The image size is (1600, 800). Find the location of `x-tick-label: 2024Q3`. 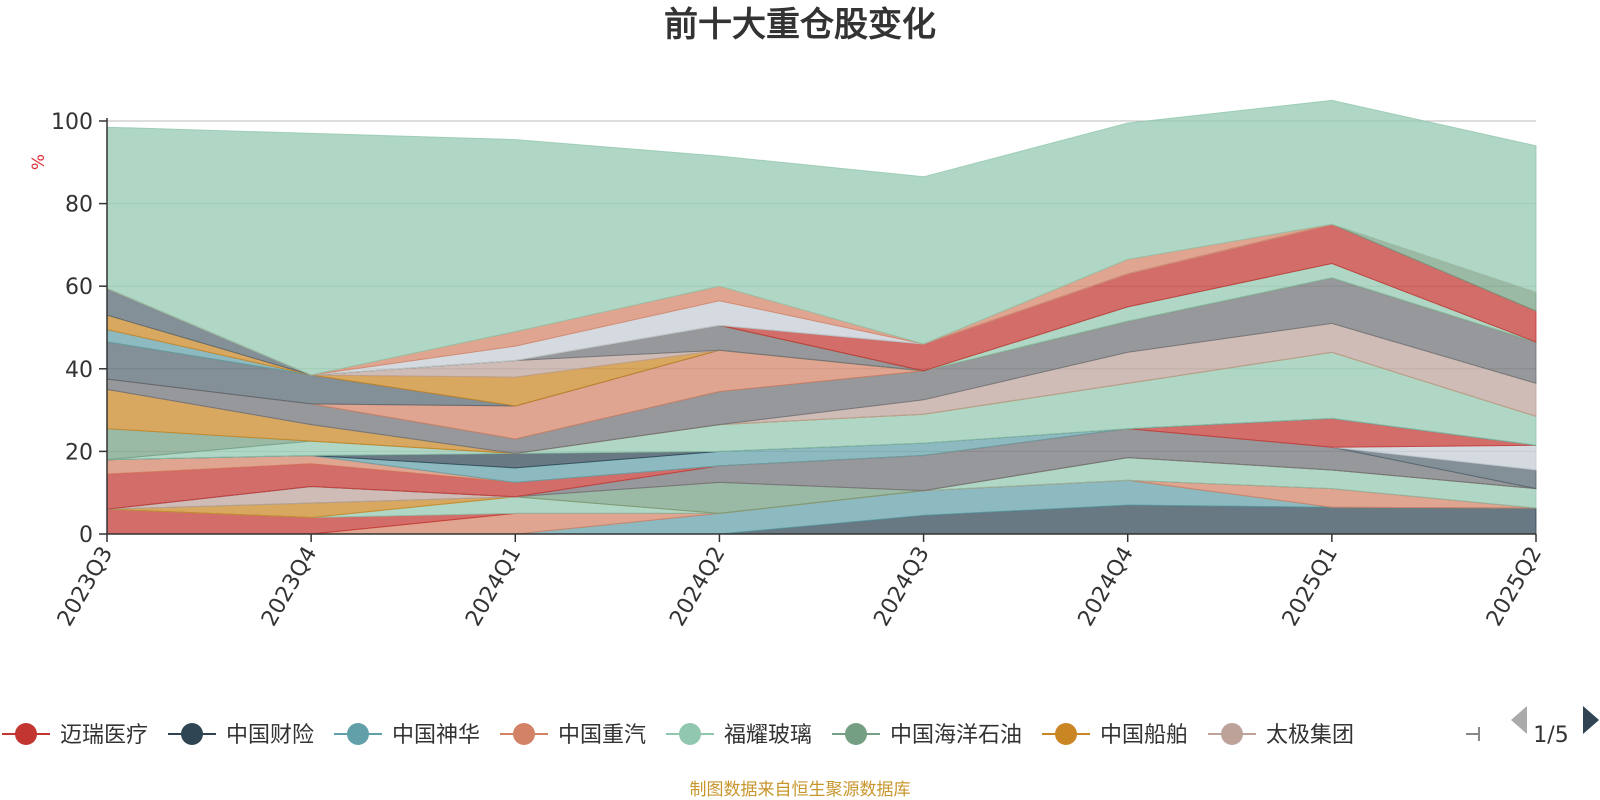

x-tick-label: 2024Q3 is located at coordinates (901, 587).